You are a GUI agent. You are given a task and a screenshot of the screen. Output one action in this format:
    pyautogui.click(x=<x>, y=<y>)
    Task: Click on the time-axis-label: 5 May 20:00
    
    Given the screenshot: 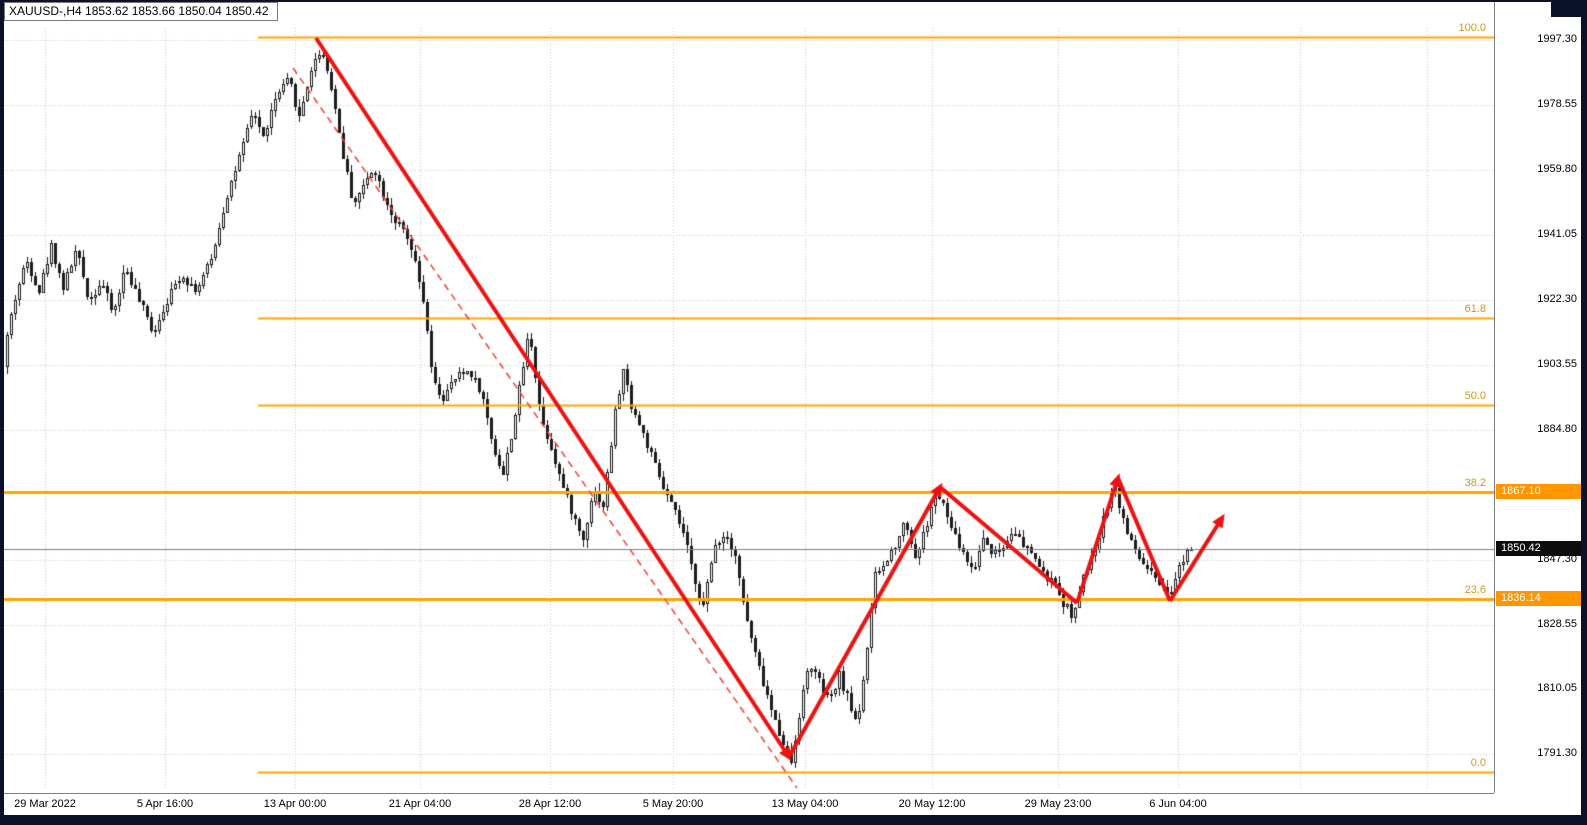 What is the action you would take?
    pyautogui.click(x=673, y=804)
    